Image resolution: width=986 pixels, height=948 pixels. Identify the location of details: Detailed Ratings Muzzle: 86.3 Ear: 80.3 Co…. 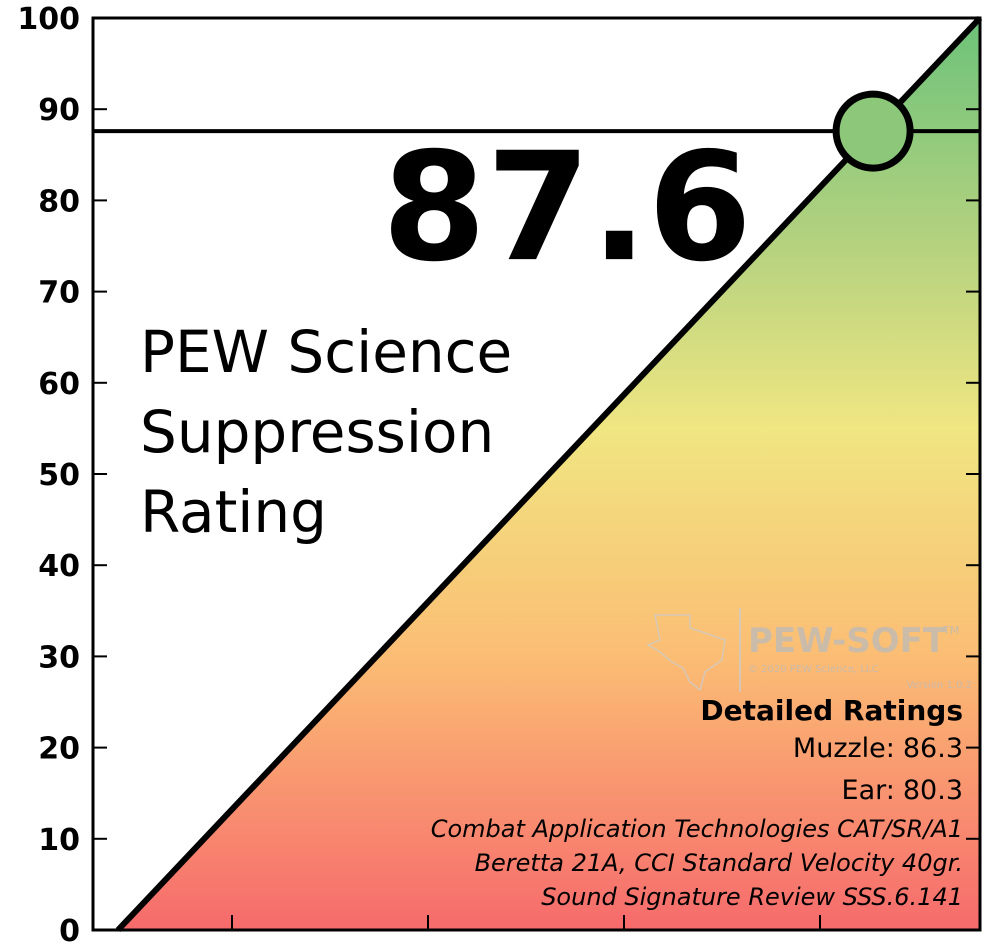
(697, 802).